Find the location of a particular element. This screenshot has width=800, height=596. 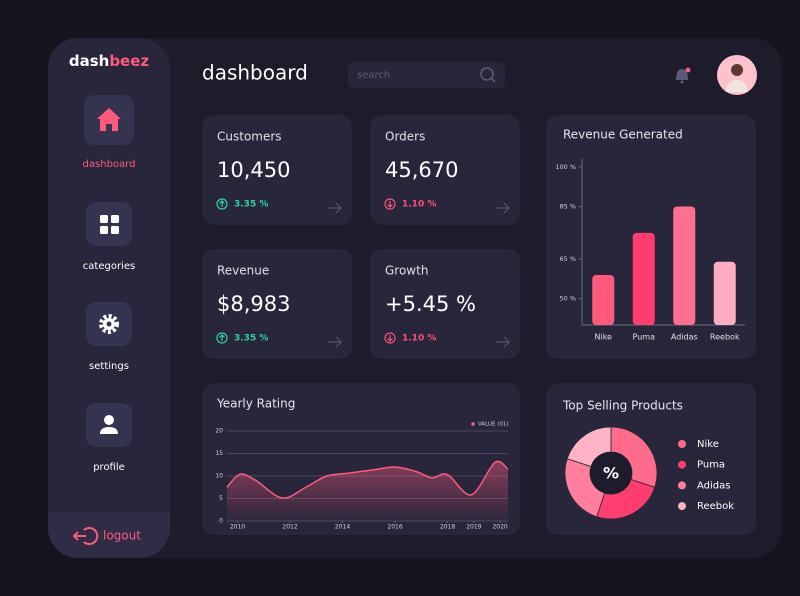

x-tick-label: 2014 is located at coordinates (342, 527).